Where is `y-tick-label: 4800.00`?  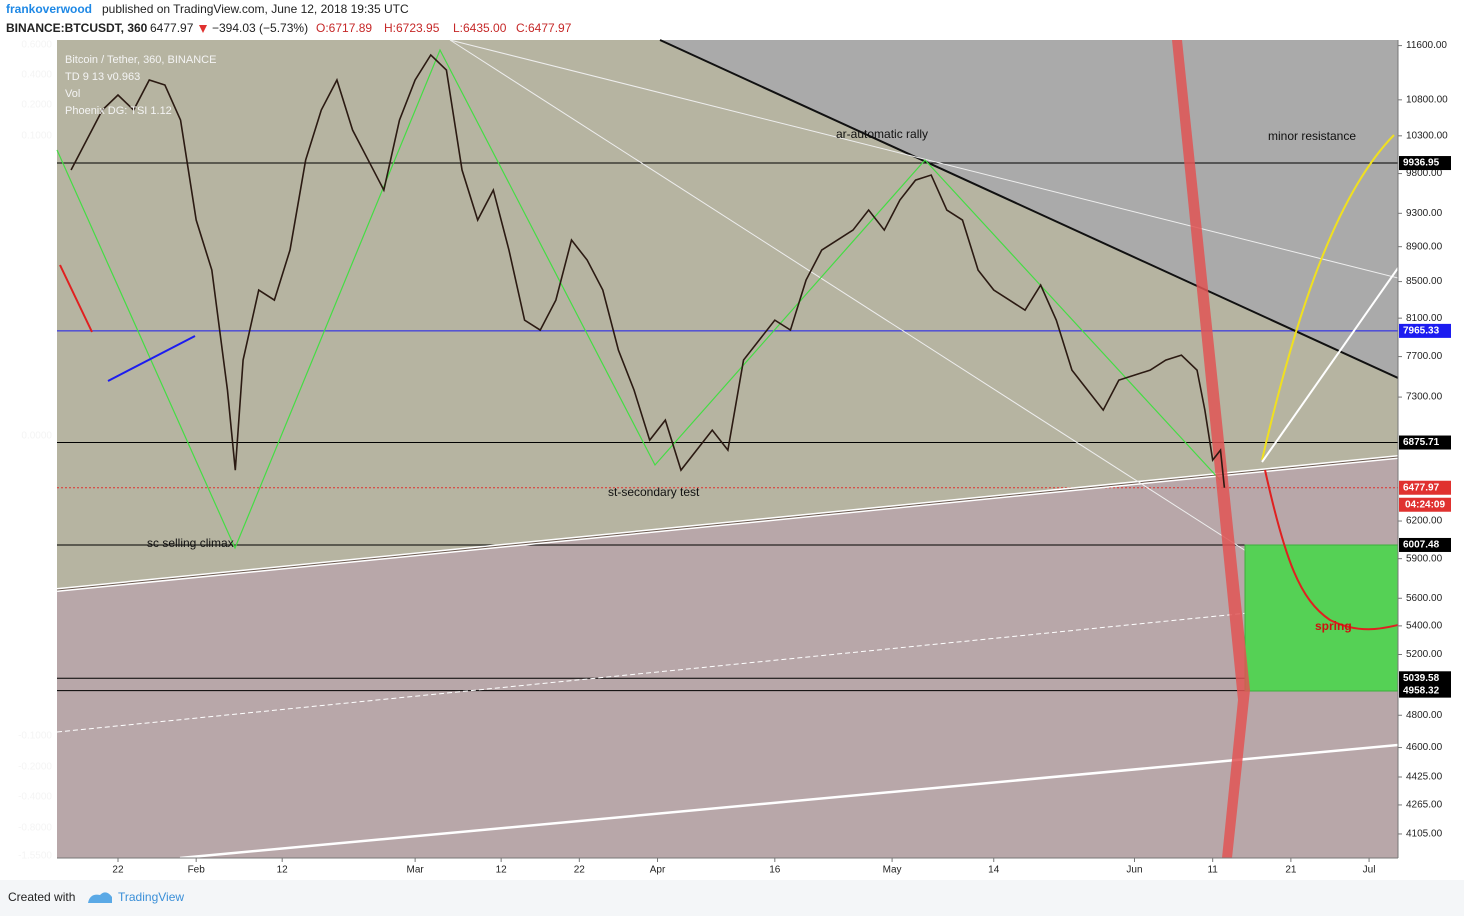 y-tick-label: 4800.00 is located at coordinates (1424, 715).